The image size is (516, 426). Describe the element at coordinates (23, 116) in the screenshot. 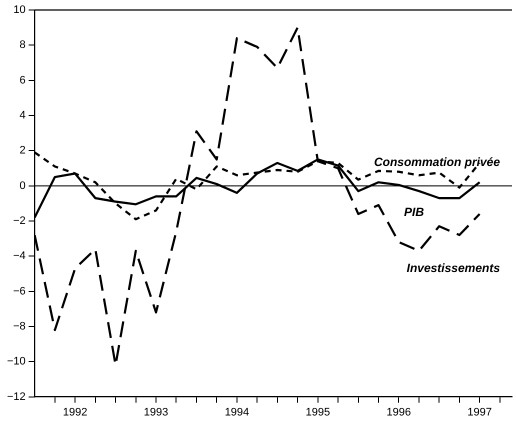

I see `y-tick-label: 4` at that location.